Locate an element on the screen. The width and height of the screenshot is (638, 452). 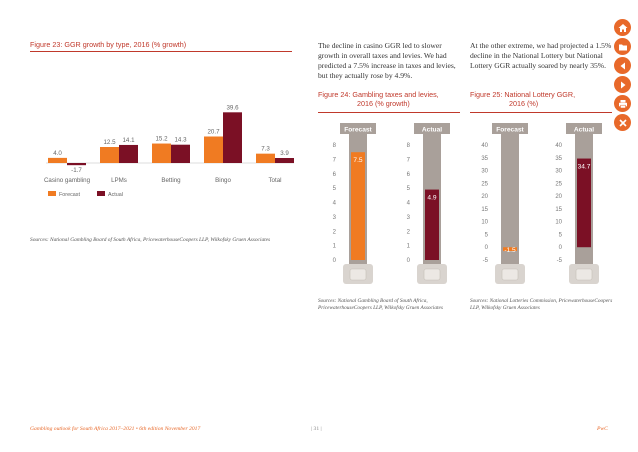
prev-icon is located at coordinates (622, 65).